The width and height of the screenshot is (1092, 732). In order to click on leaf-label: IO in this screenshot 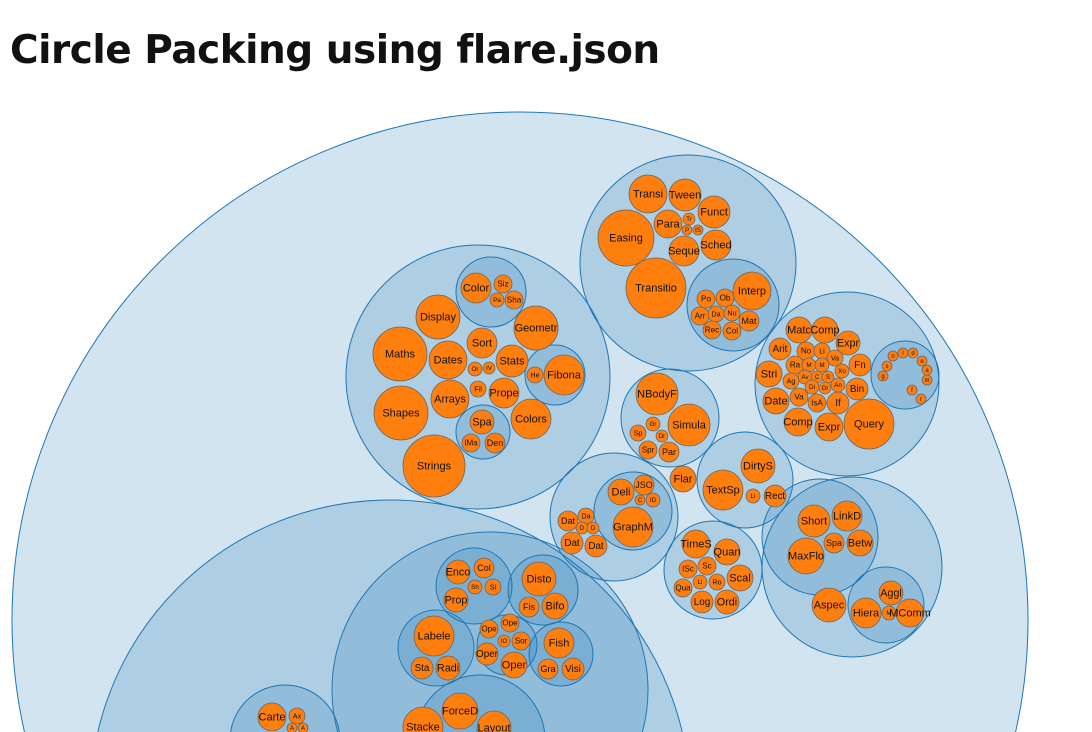, I will do `click(504, 642)`.